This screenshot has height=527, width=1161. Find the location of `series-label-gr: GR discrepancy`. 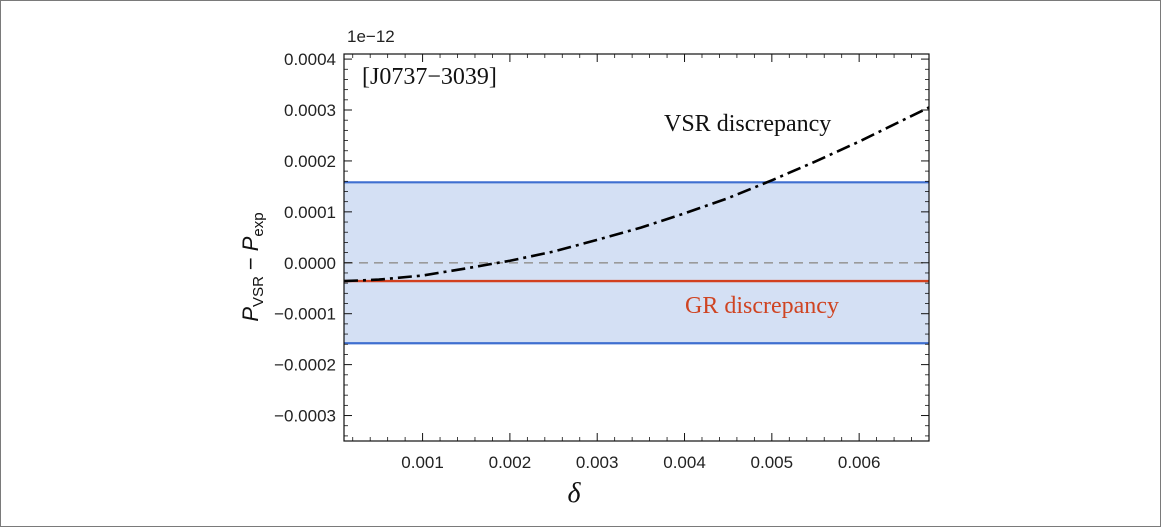

series-label-gr: GR discrepancy is located at coordinates (762, 306).